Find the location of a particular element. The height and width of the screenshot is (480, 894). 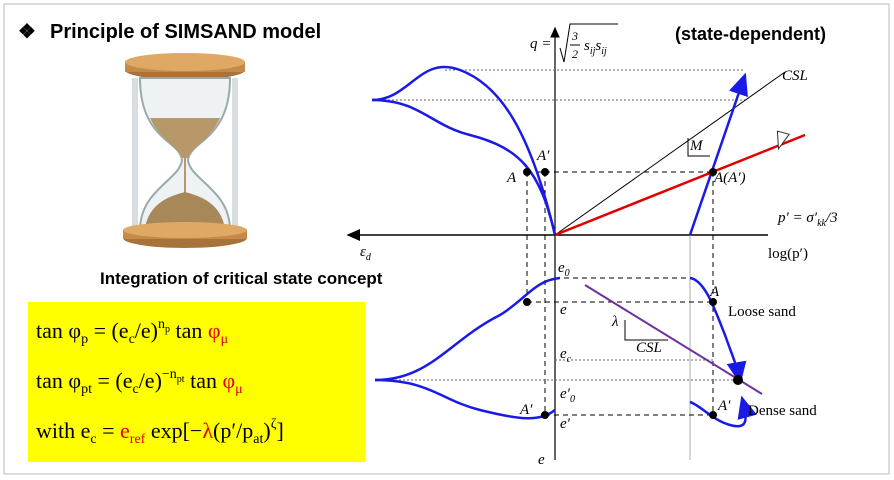

text-part: 3 is located at coordinates (574, 36).